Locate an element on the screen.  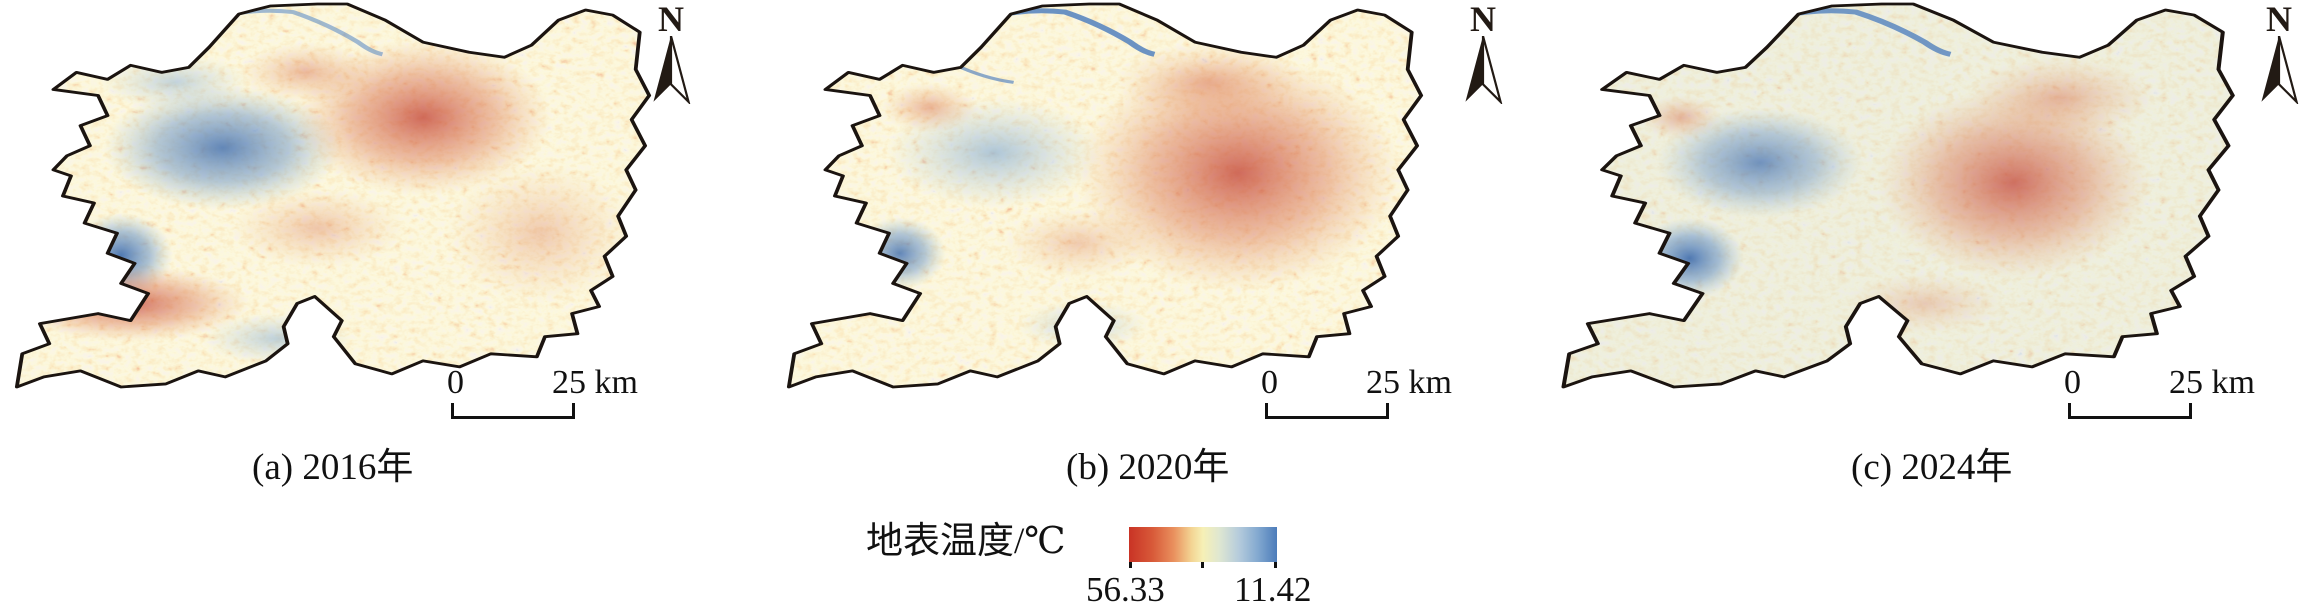
legend-title: 地表温度/℃ is located at coordinates (966, 541).